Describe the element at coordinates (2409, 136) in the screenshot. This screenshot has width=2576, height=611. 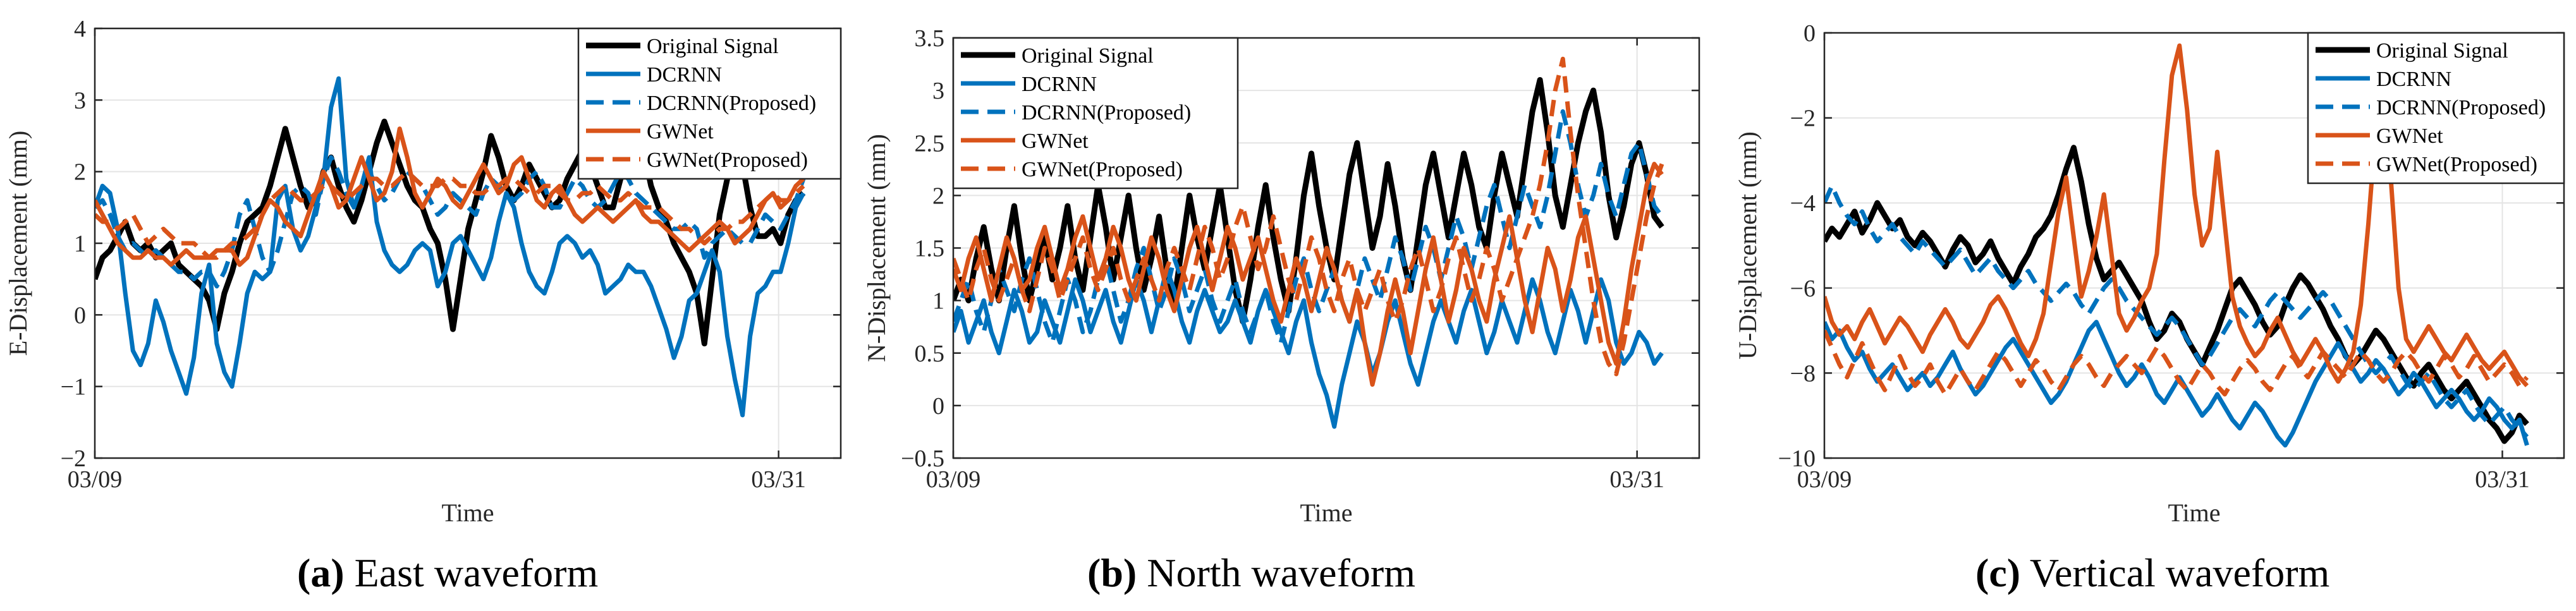
I see `vertical-legend-label-gwnet: GWNet` at that location.